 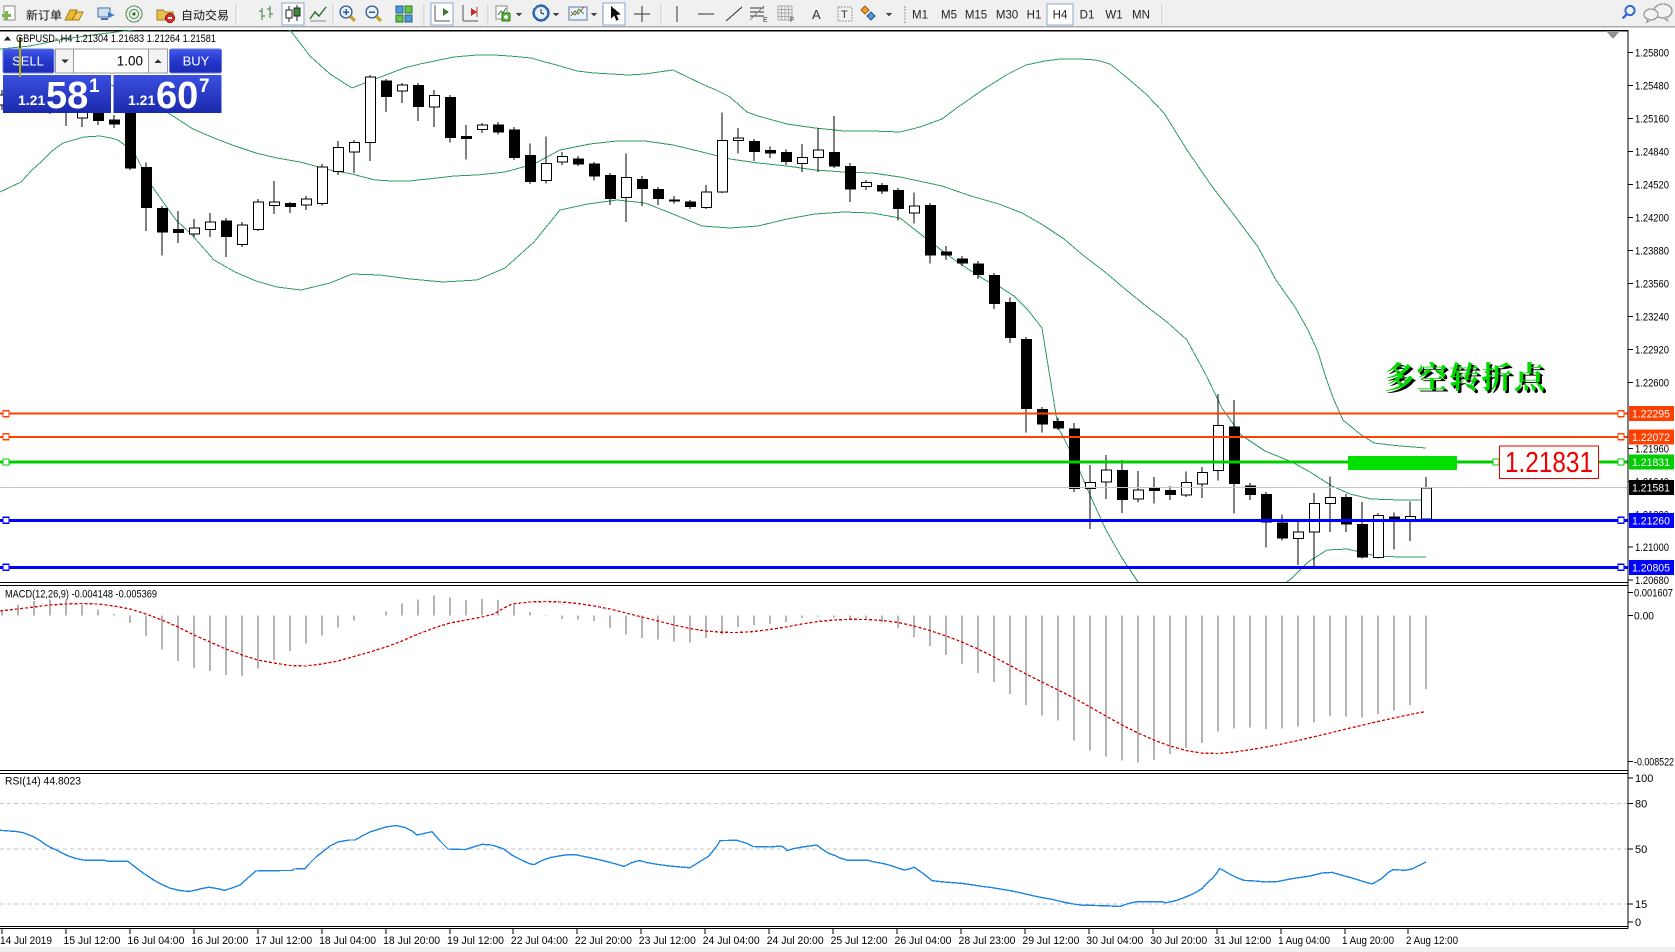 I want to click on svg-text: 1.21000, so click(x=1652, y=548).